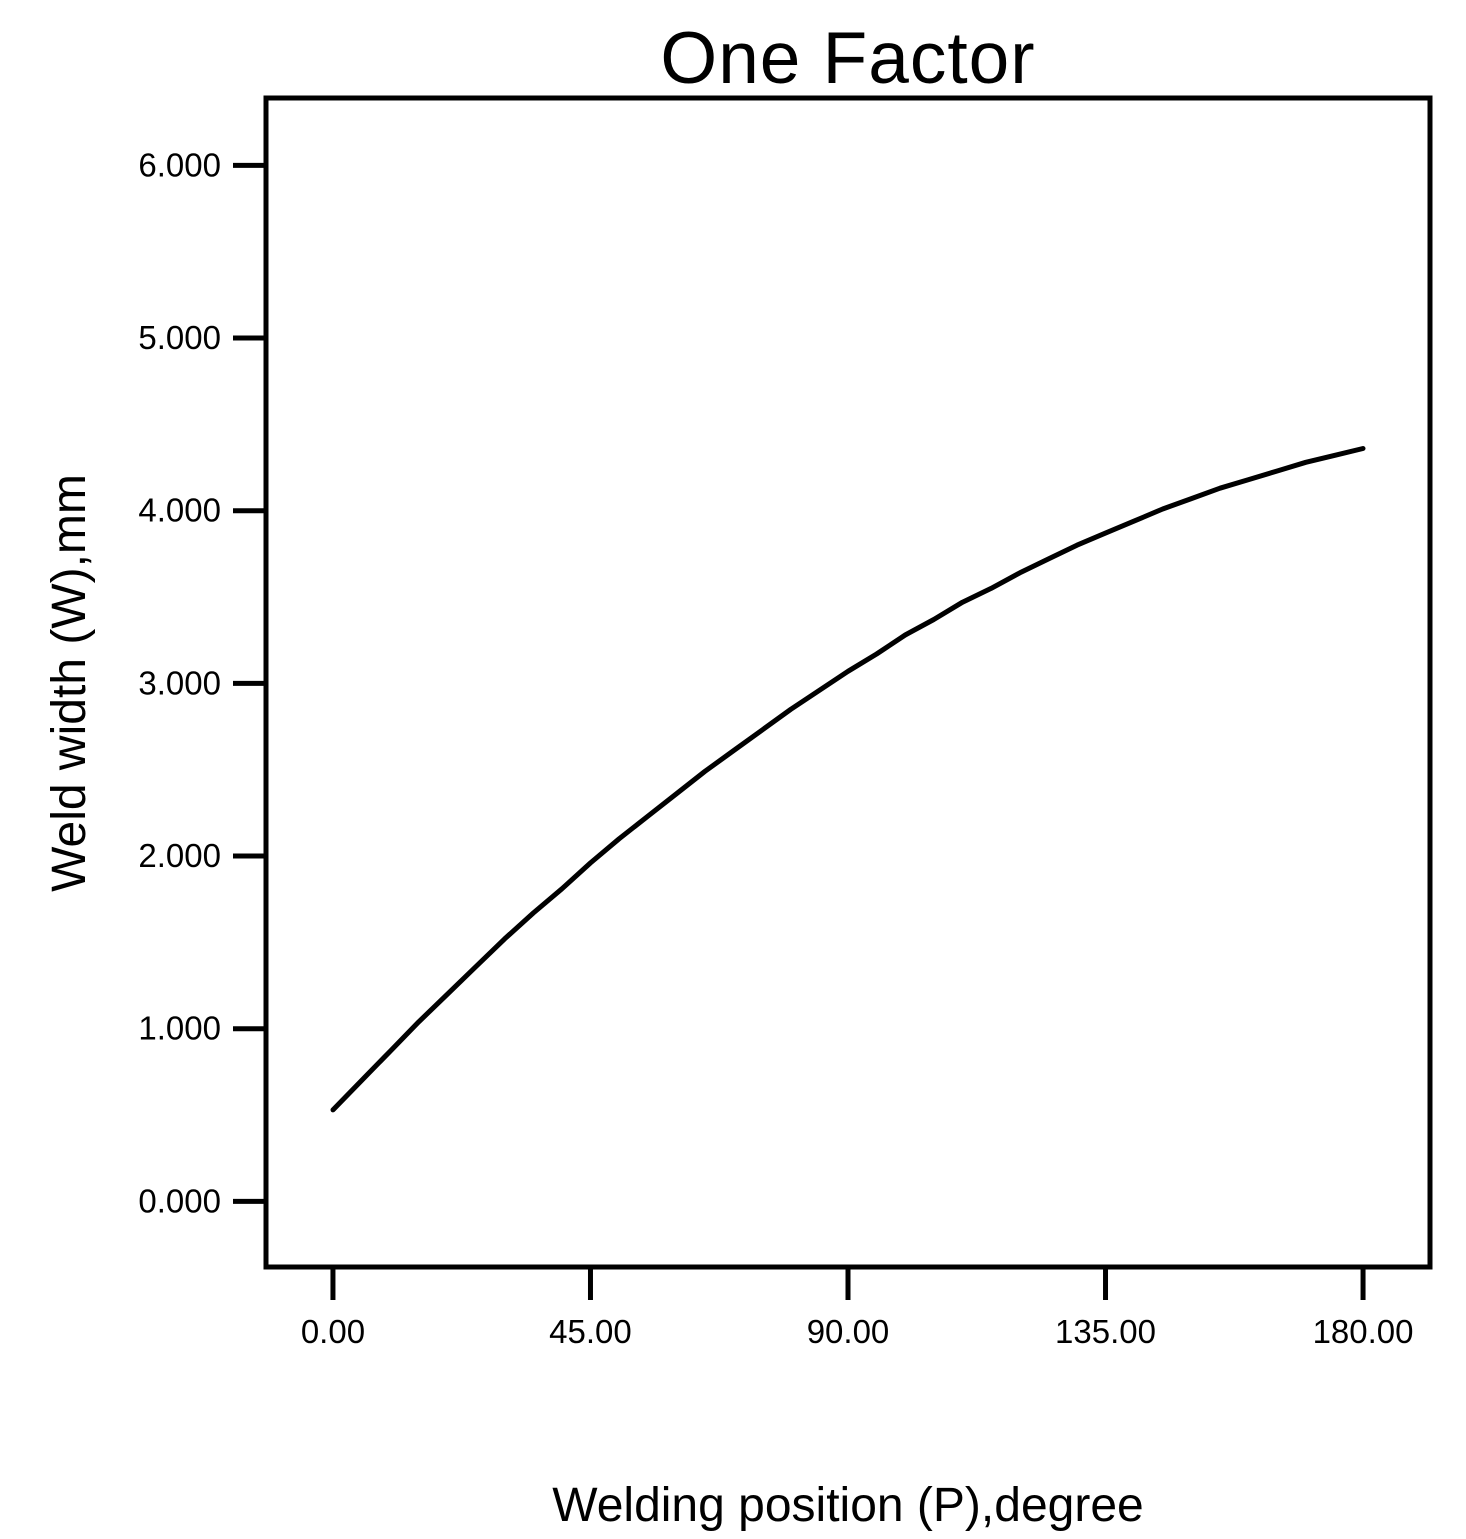 Image resolution: width=1466 pixels, height=1539 pixels. What do you see at coordinates (69, 683) in the screenshot?
I see `y-axis-title: Weld width (W),mm` at bounding box center [69, 683].